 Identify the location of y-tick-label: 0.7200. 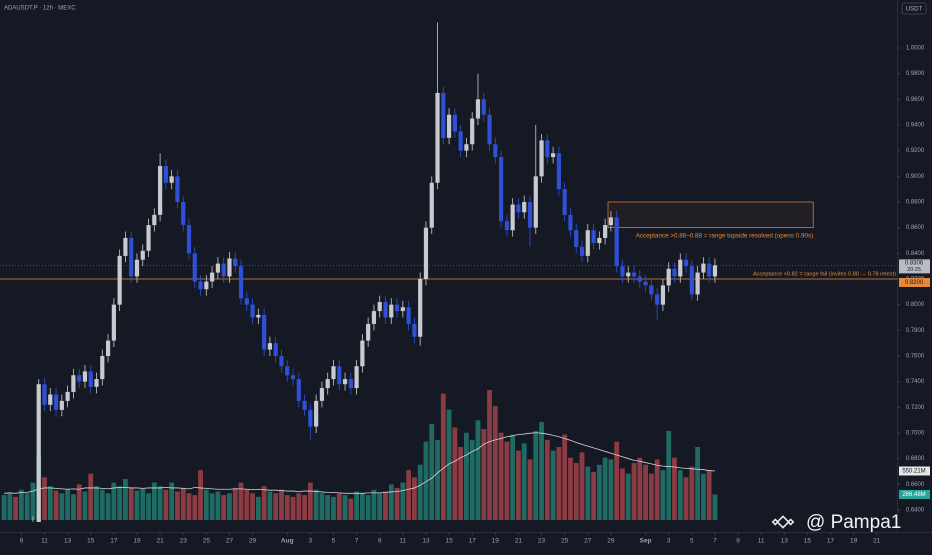
(915, 408).